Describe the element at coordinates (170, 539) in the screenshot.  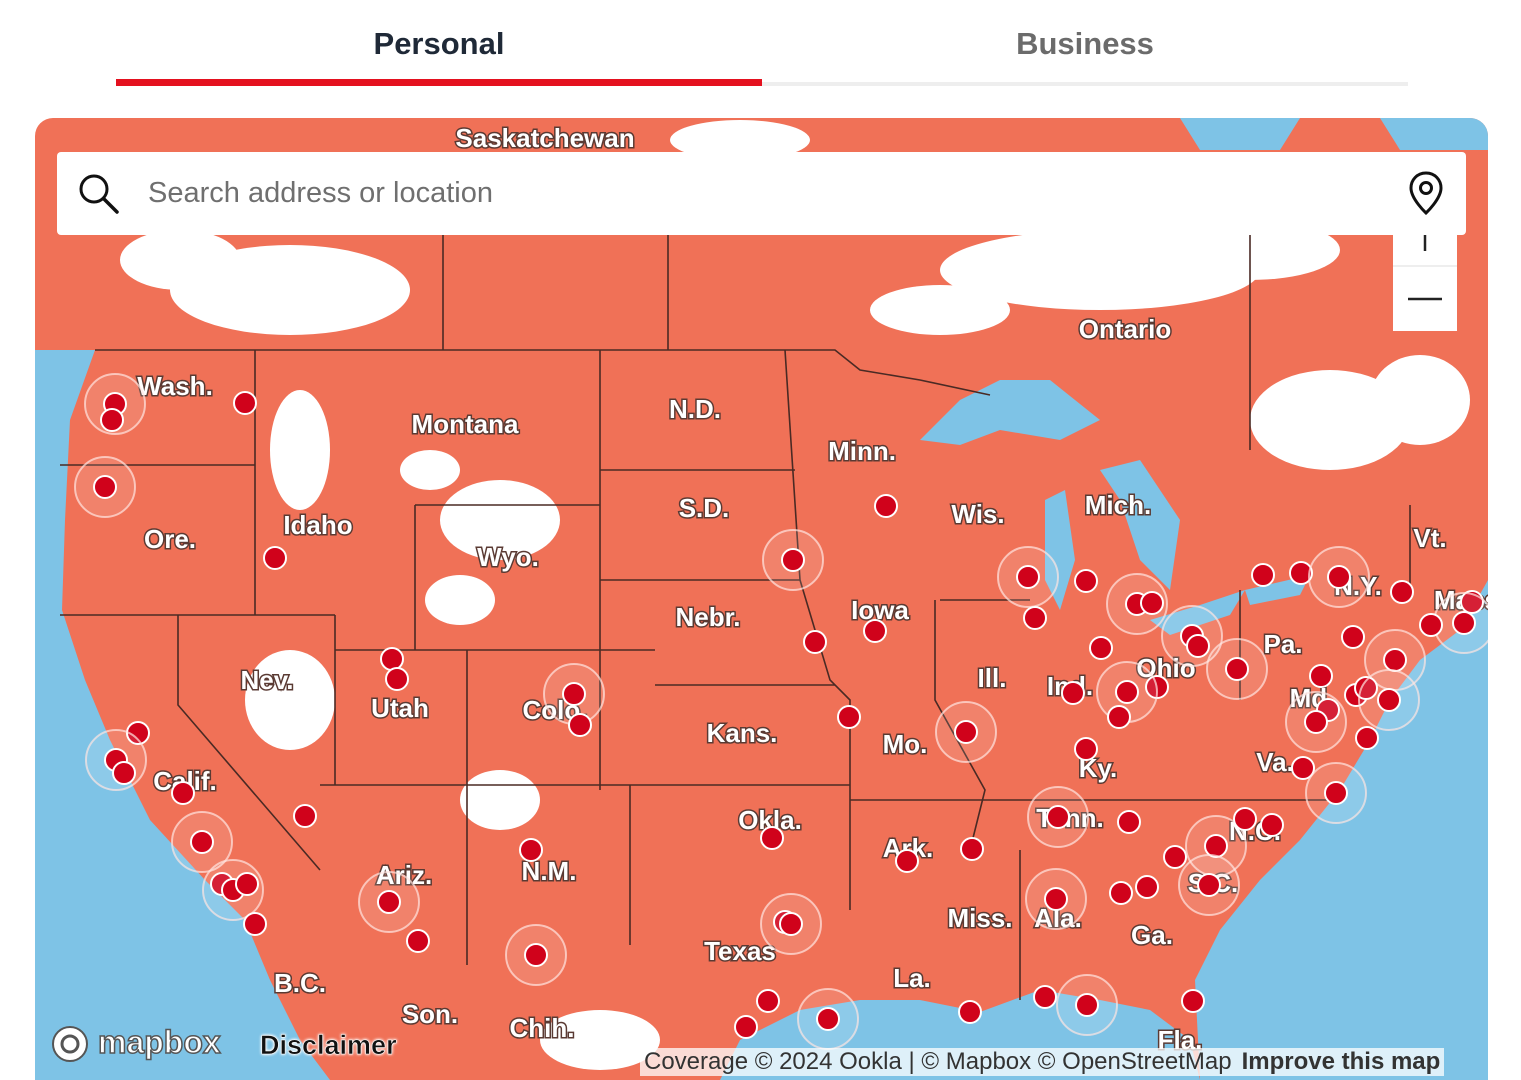
I see `place-label: Ore.` at that location.